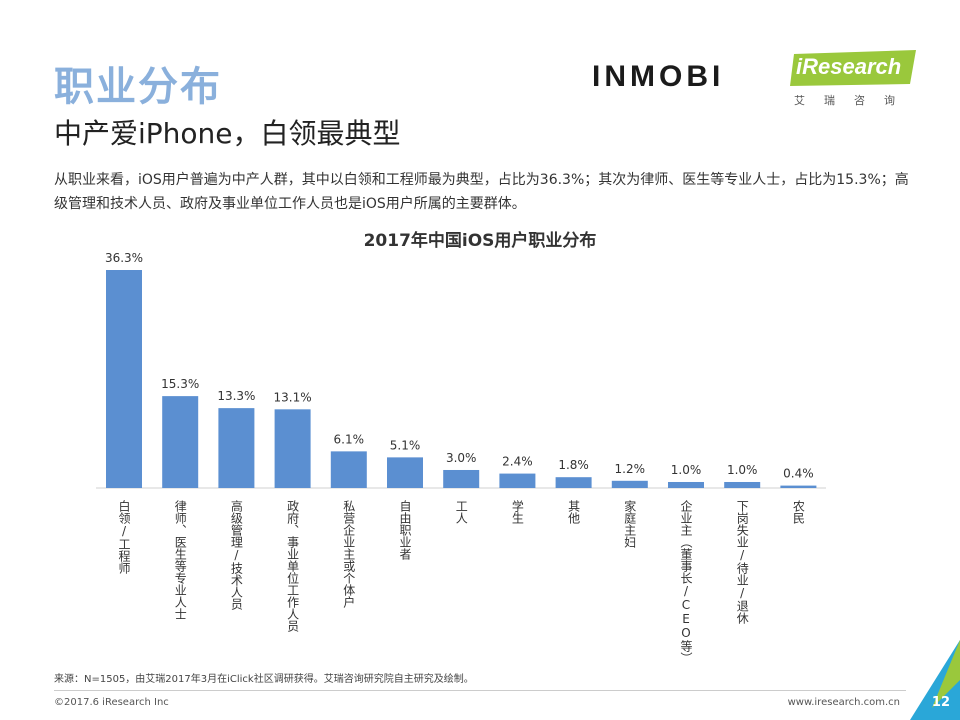 The width and height of the screenshot is (960, 720). I want to click on category-label-2: 高级管理/技术人员, so click(236, 555).